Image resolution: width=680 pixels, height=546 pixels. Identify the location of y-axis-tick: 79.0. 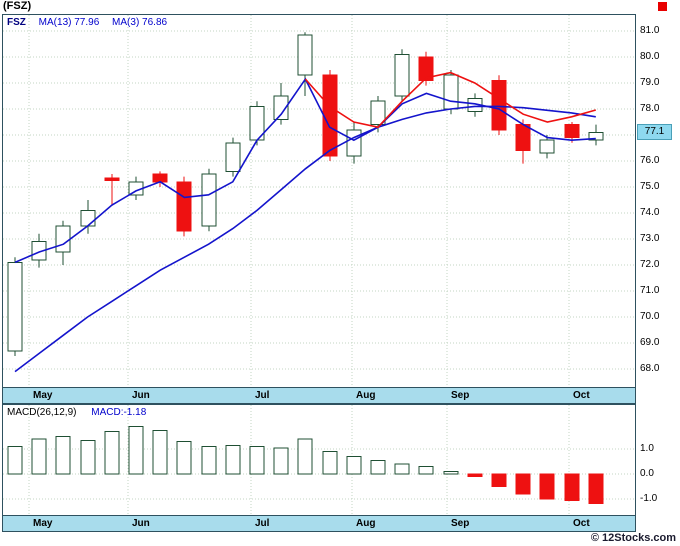
(650, 82).